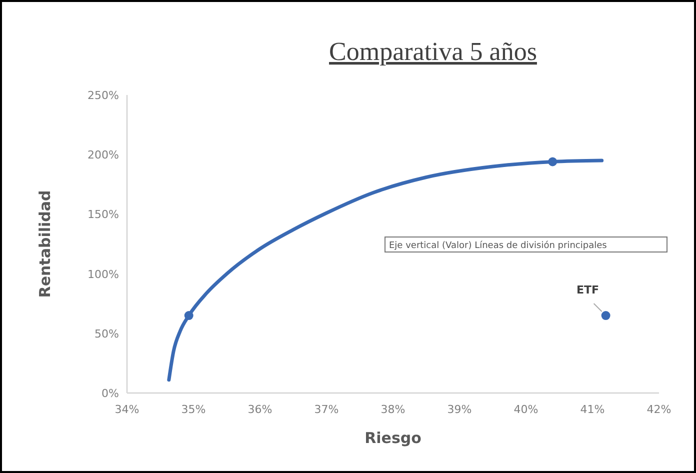  What do you see at coordinates (103, 215) in the screenshot?
I see `y-tick-label: 150%` at bounding box center [103, 215].